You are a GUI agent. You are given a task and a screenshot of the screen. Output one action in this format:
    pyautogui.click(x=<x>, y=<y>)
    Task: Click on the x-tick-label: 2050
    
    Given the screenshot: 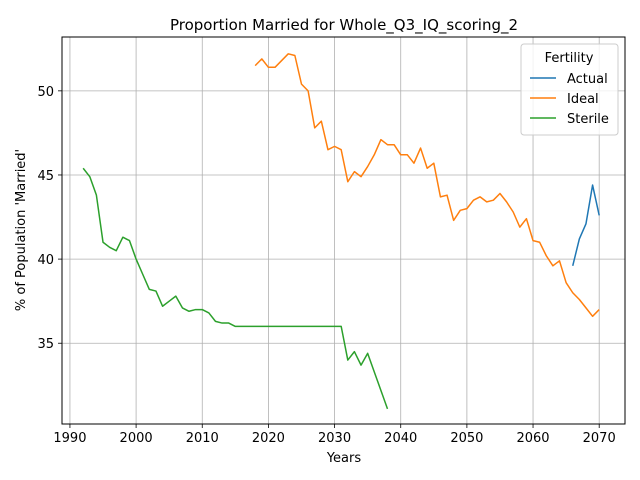 What is the action you would take?
    pyautogui.click(x=466, y=438)
    